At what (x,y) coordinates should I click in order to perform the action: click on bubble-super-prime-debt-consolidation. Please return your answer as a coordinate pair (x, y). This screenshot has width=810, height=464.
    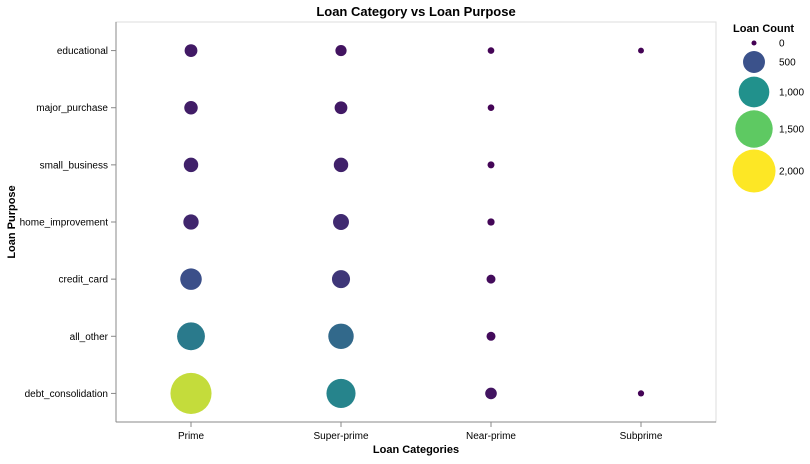
    Looking at the image, I should click on (341, 393).